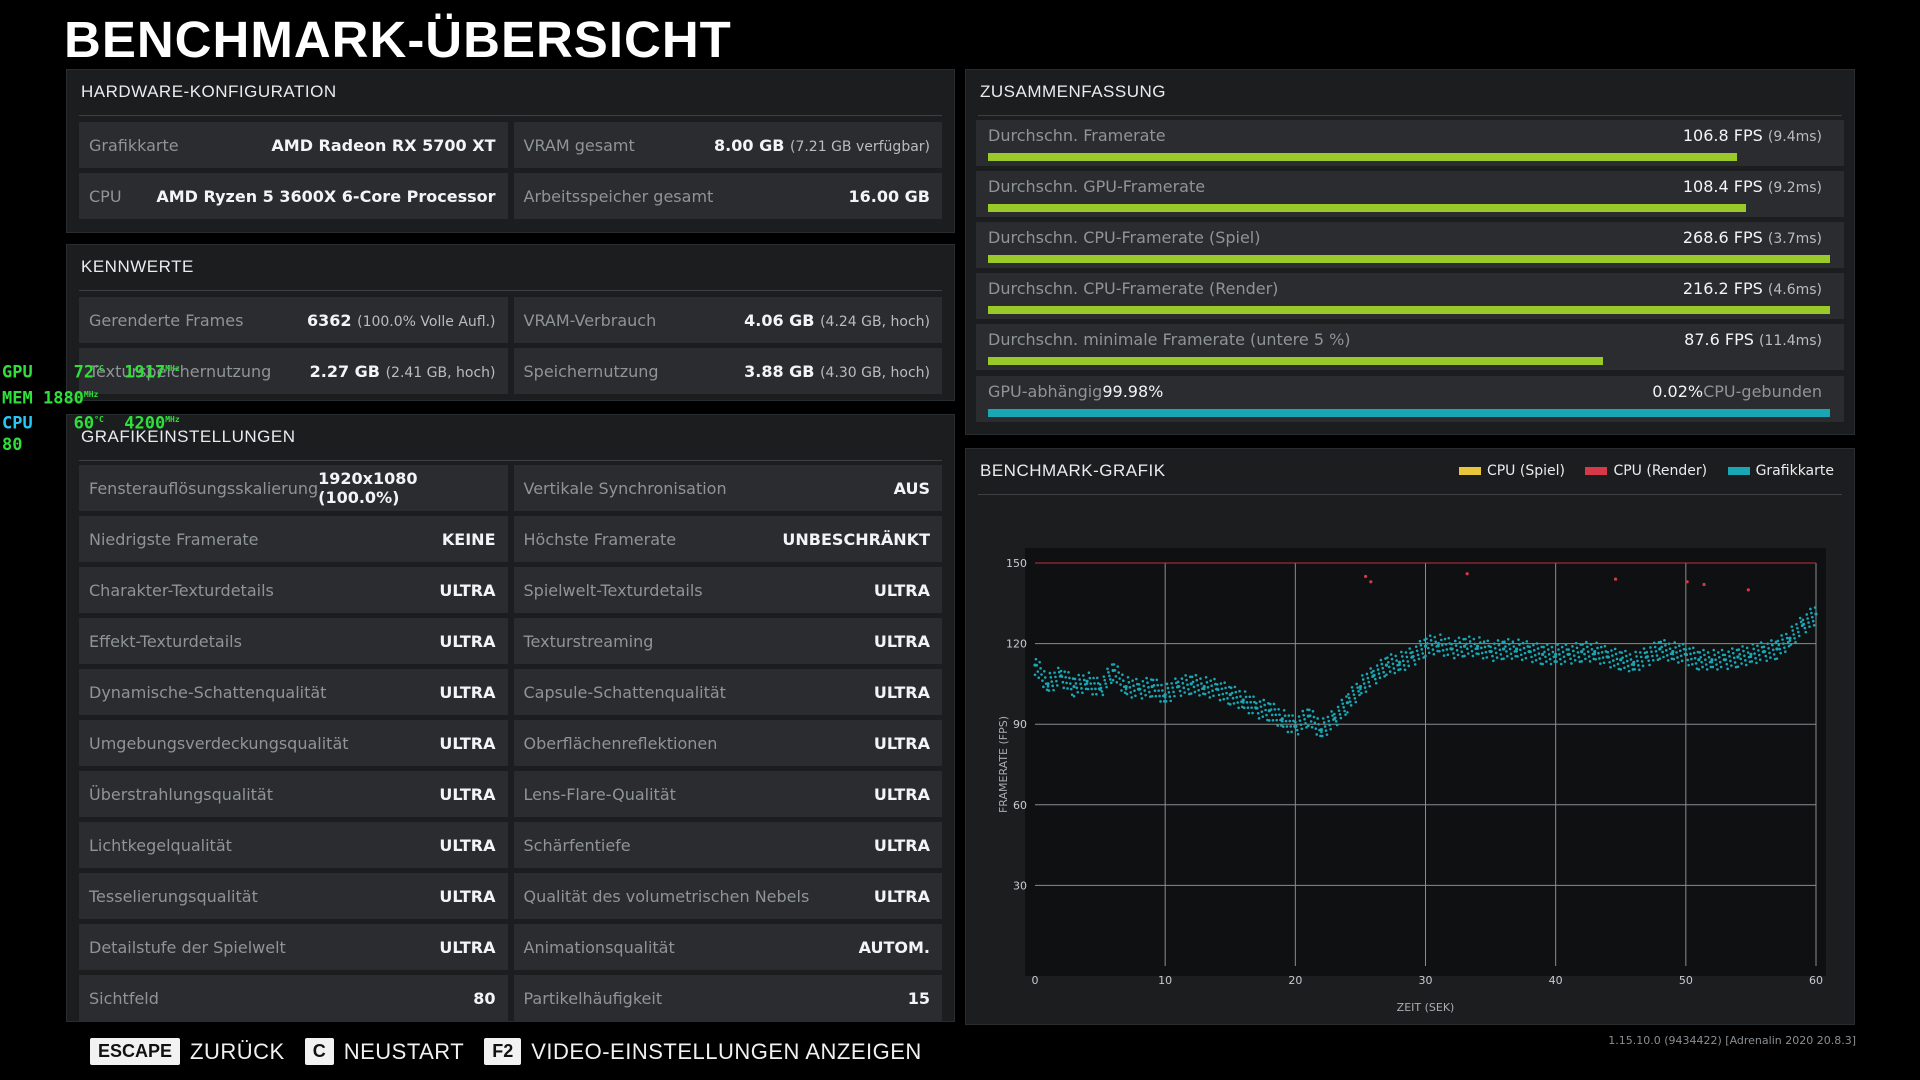 The width and height of the screenshot is (1920, 1080). Describe the element at coordinates (1722, 237) in the screenshot. I see `summary-fps: 268.6 FPS` at that location.